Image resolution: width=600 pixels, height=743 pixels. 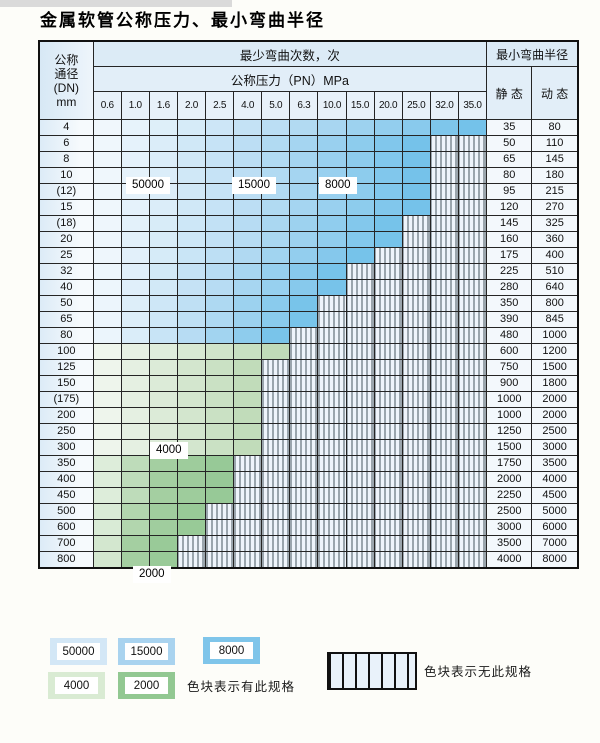 What do you see at coordinates (555, 335) in the screenshot?
I see `dynamic-radius-cell: 1000` at bounding box center [555, 335].